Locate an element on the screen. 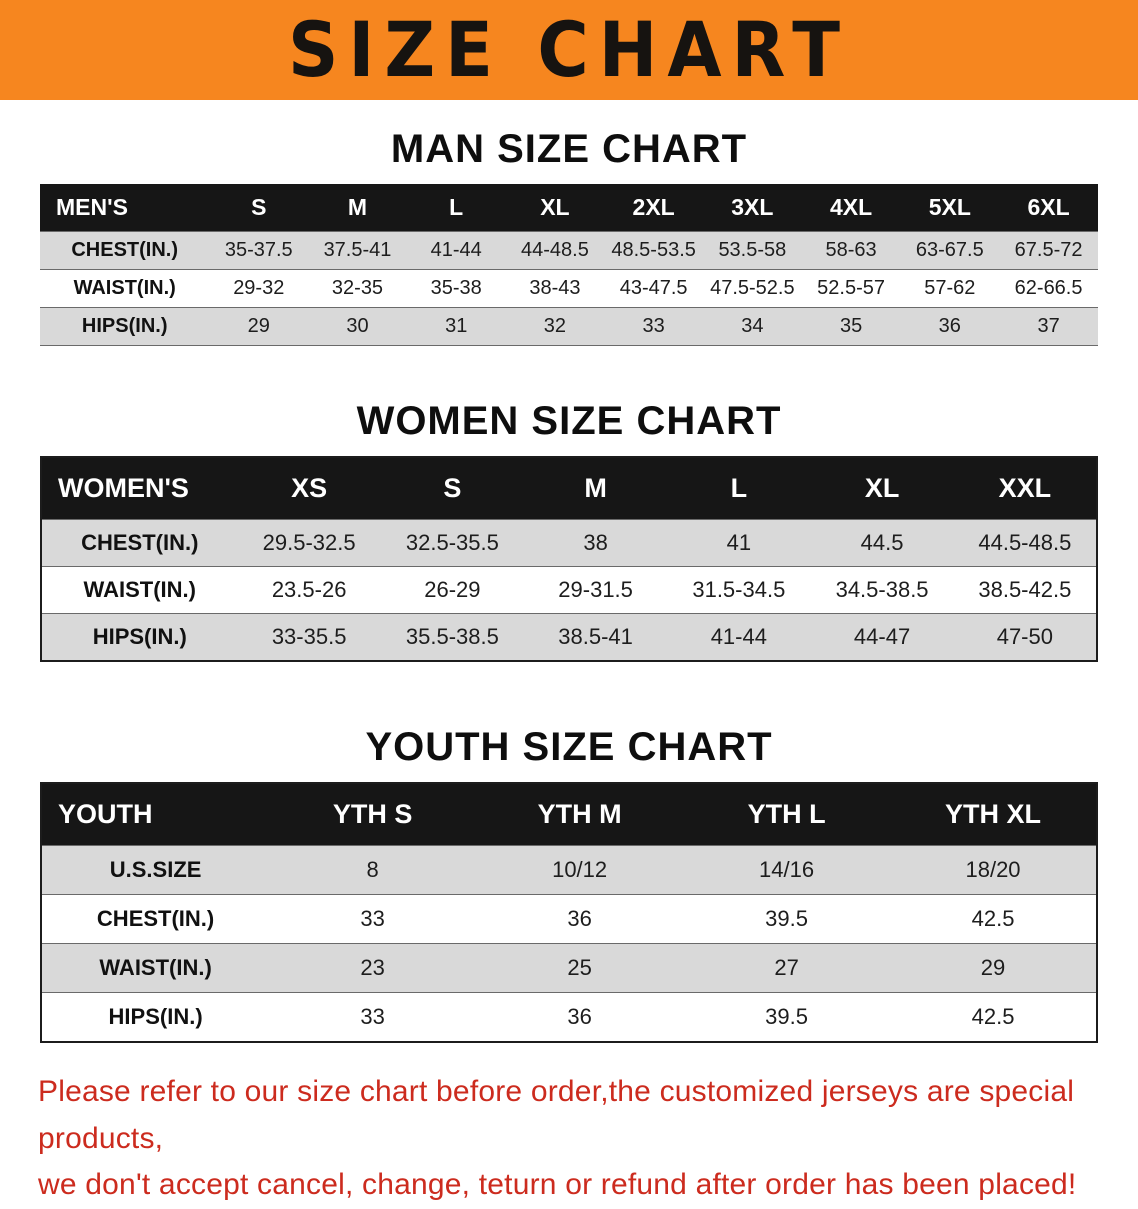 This screenshot has height=1209, width=1138. size-value-cell: 30 is located at coordinates (357, 326).